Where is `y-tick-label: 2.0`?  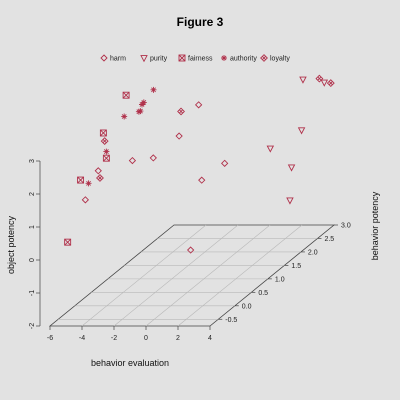 y-tick-label: 2.0 is located at coordinates (313, 252).